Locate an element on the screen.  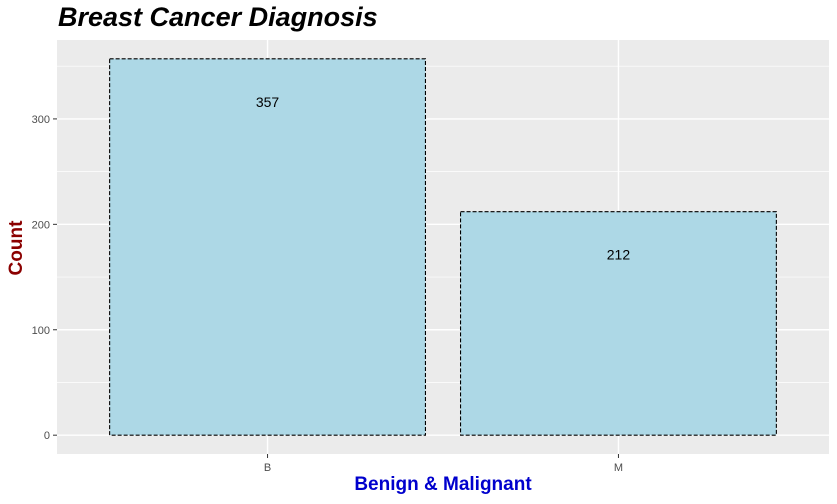
y-tick-label: 200 is located at coordinates (41, 225).